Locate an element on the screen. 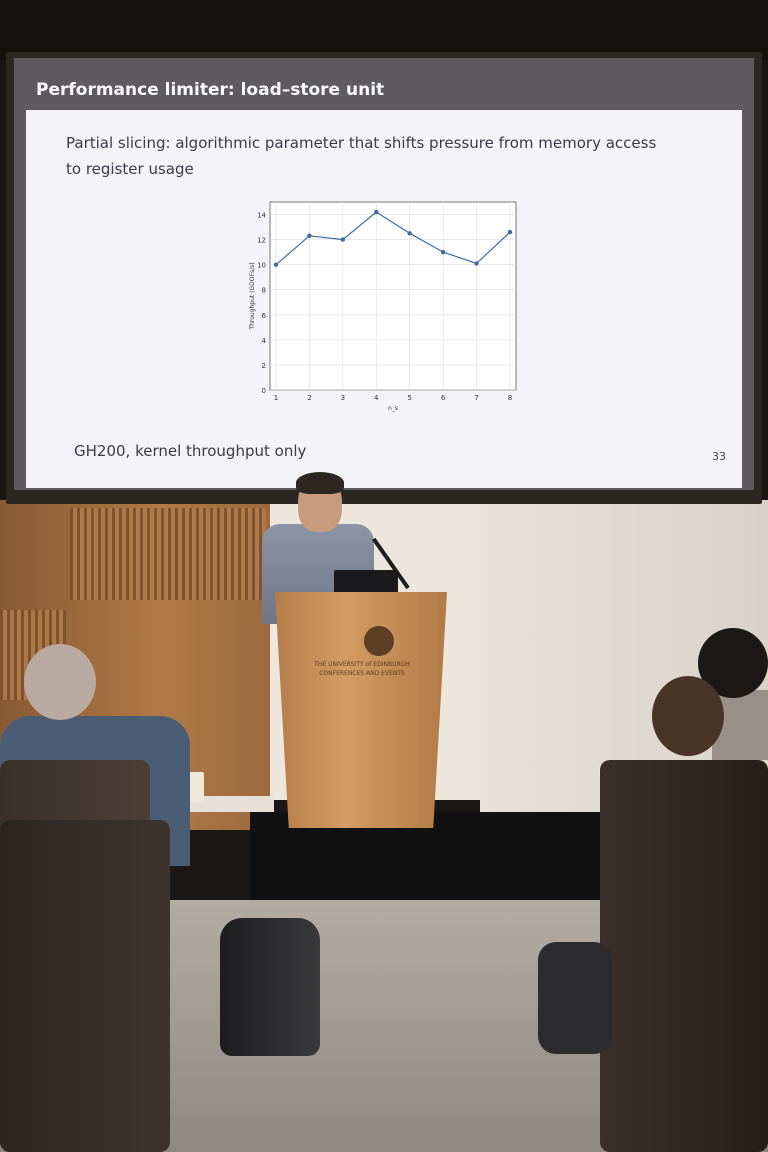  y-tick-label: 6 is located at coordinates (264, 316).